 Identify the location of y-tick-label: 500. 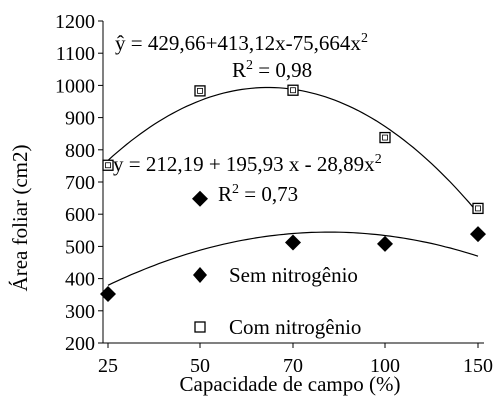
(80, 247).